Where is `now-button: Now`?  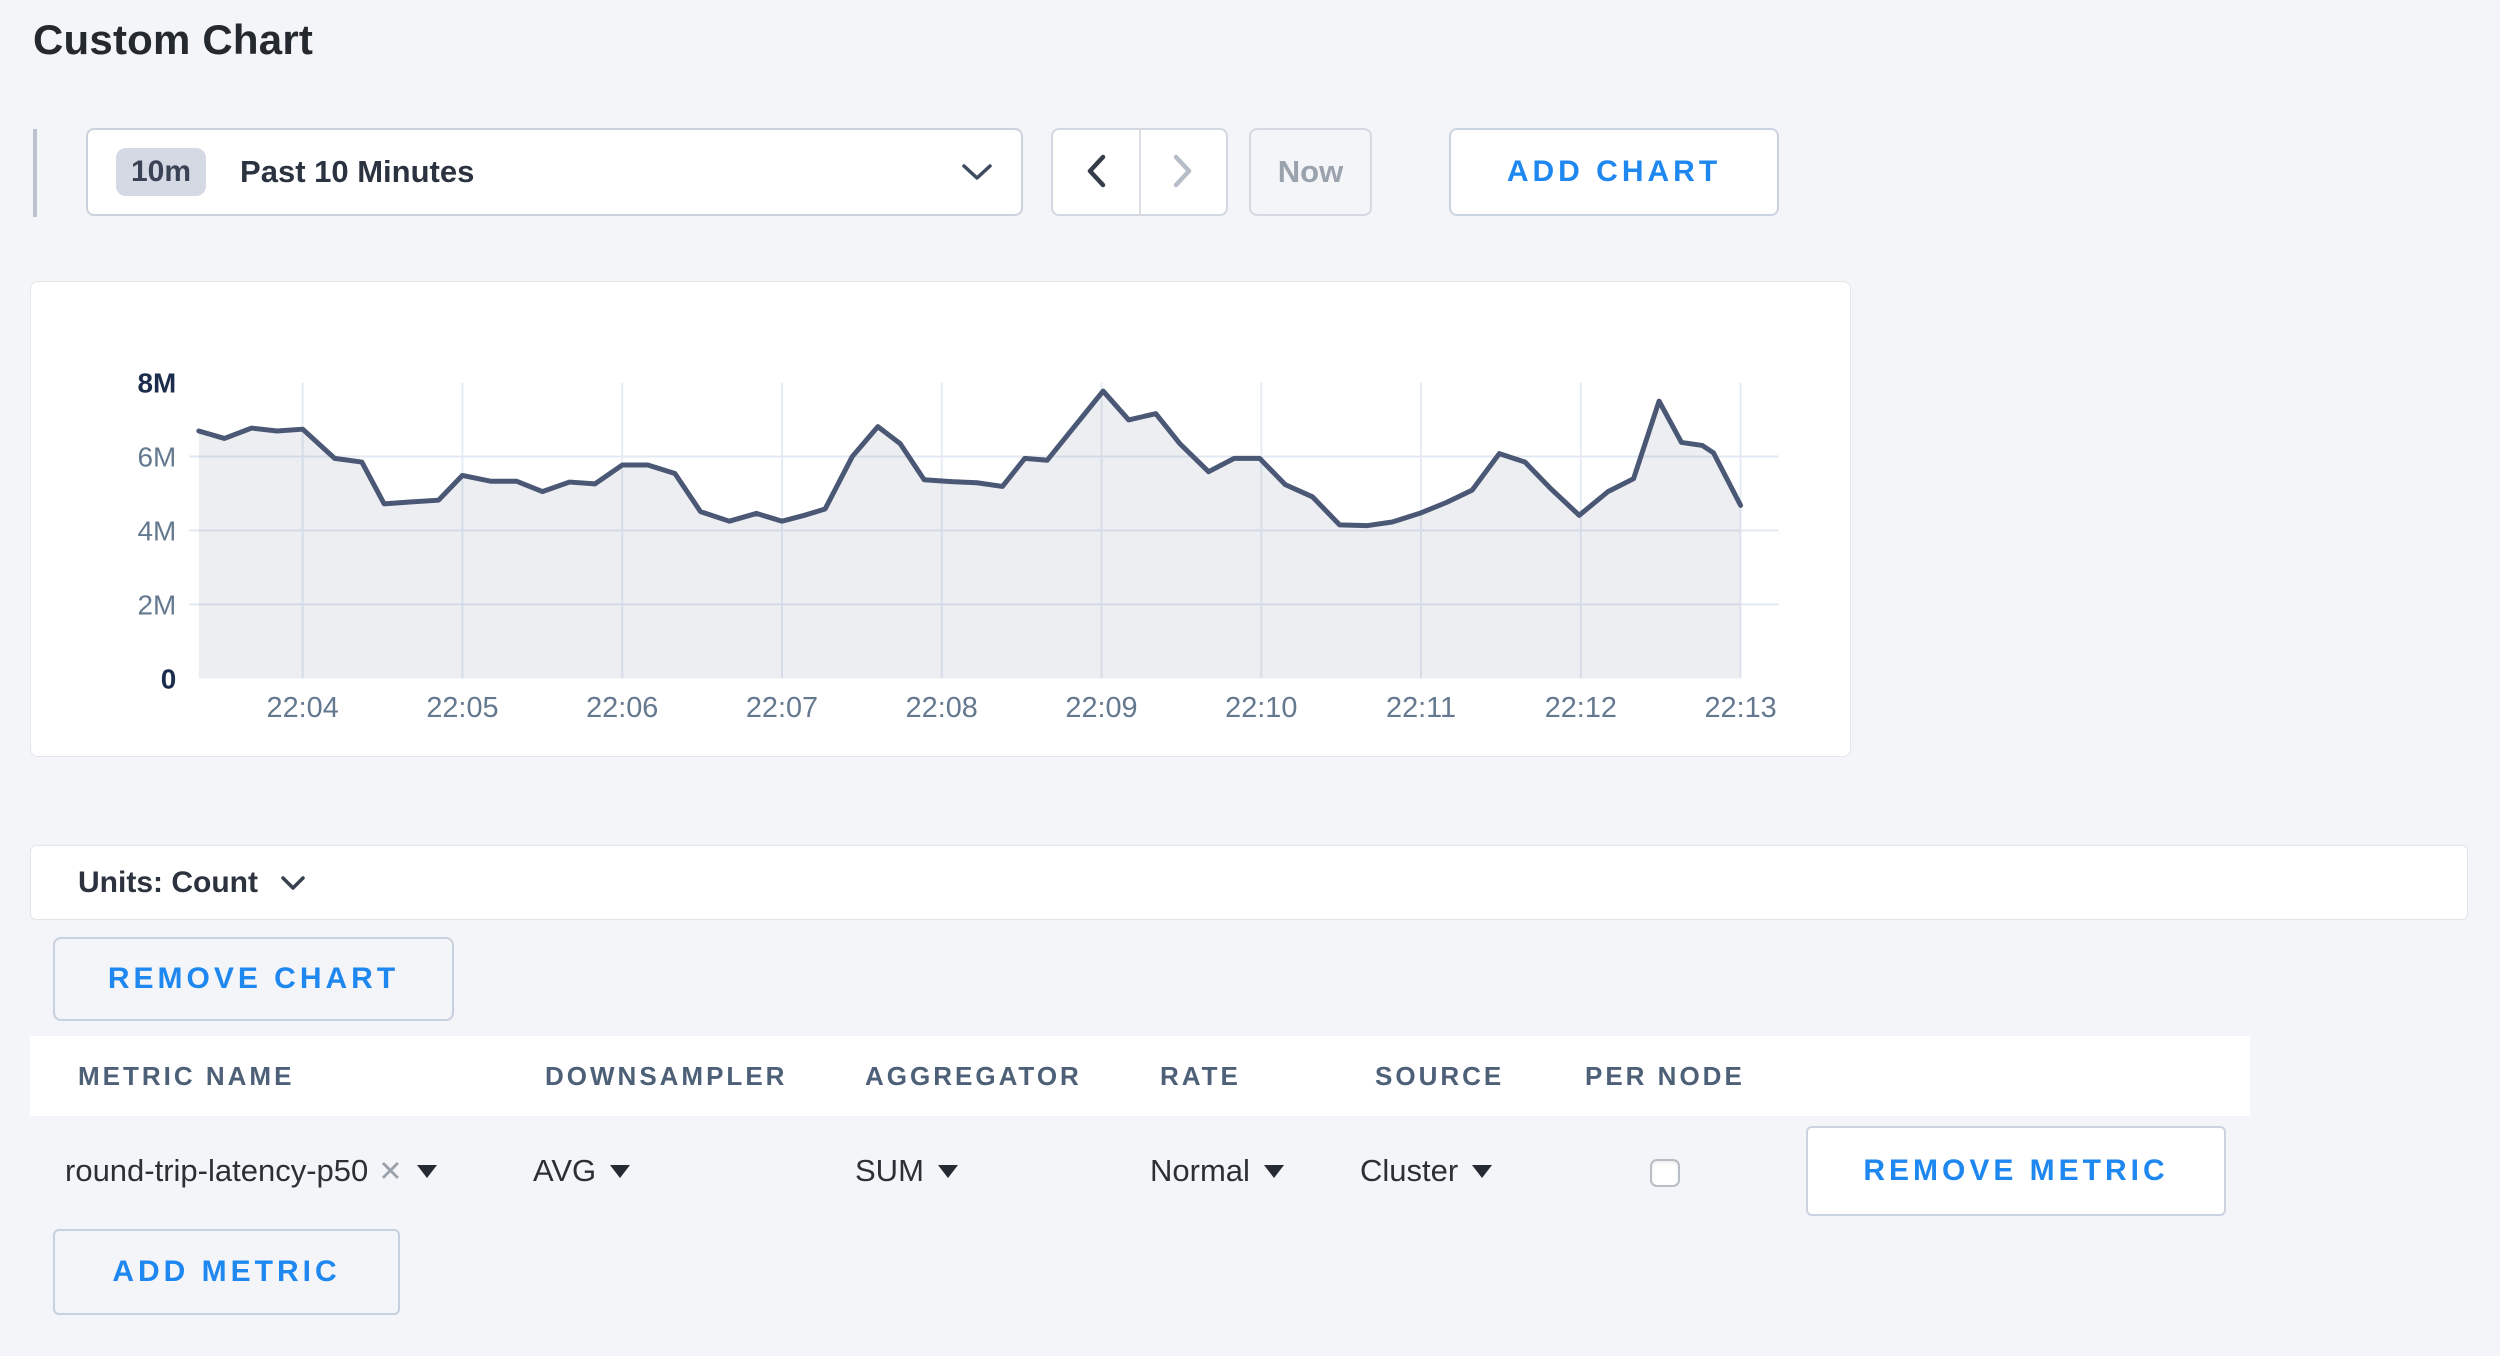 now-button: Now is located at coordinates (1310, 172).